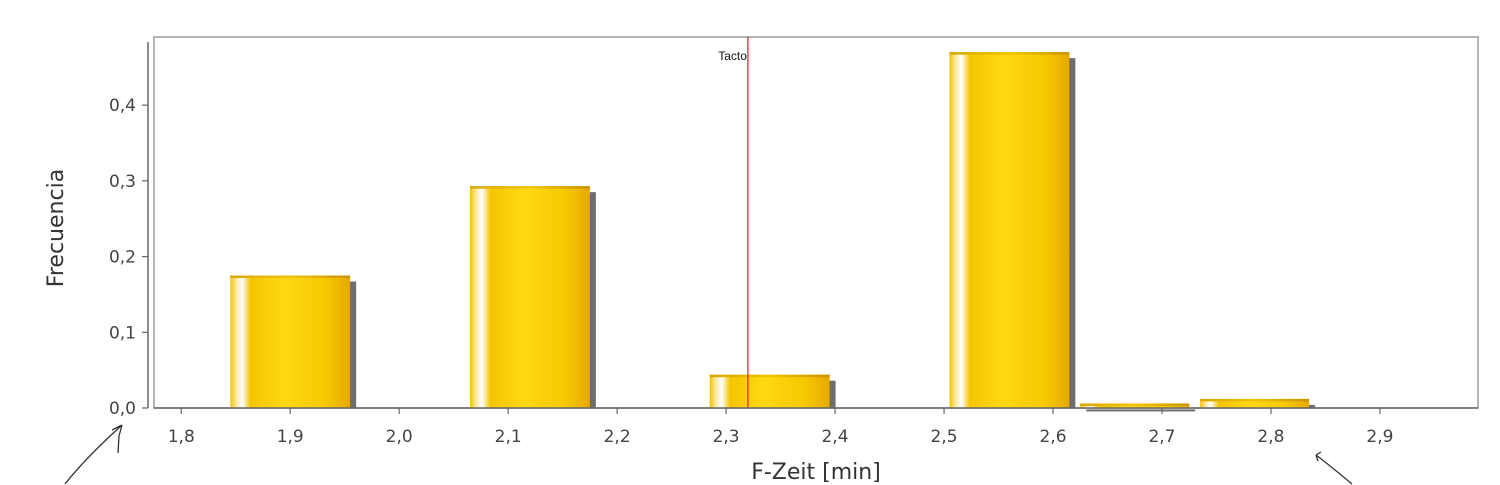 This screenshot has height=485, width=1500. Describe the element at coordinates (944, 437) in the screenshot. I see `x-tick-label: 2,5` at that location.